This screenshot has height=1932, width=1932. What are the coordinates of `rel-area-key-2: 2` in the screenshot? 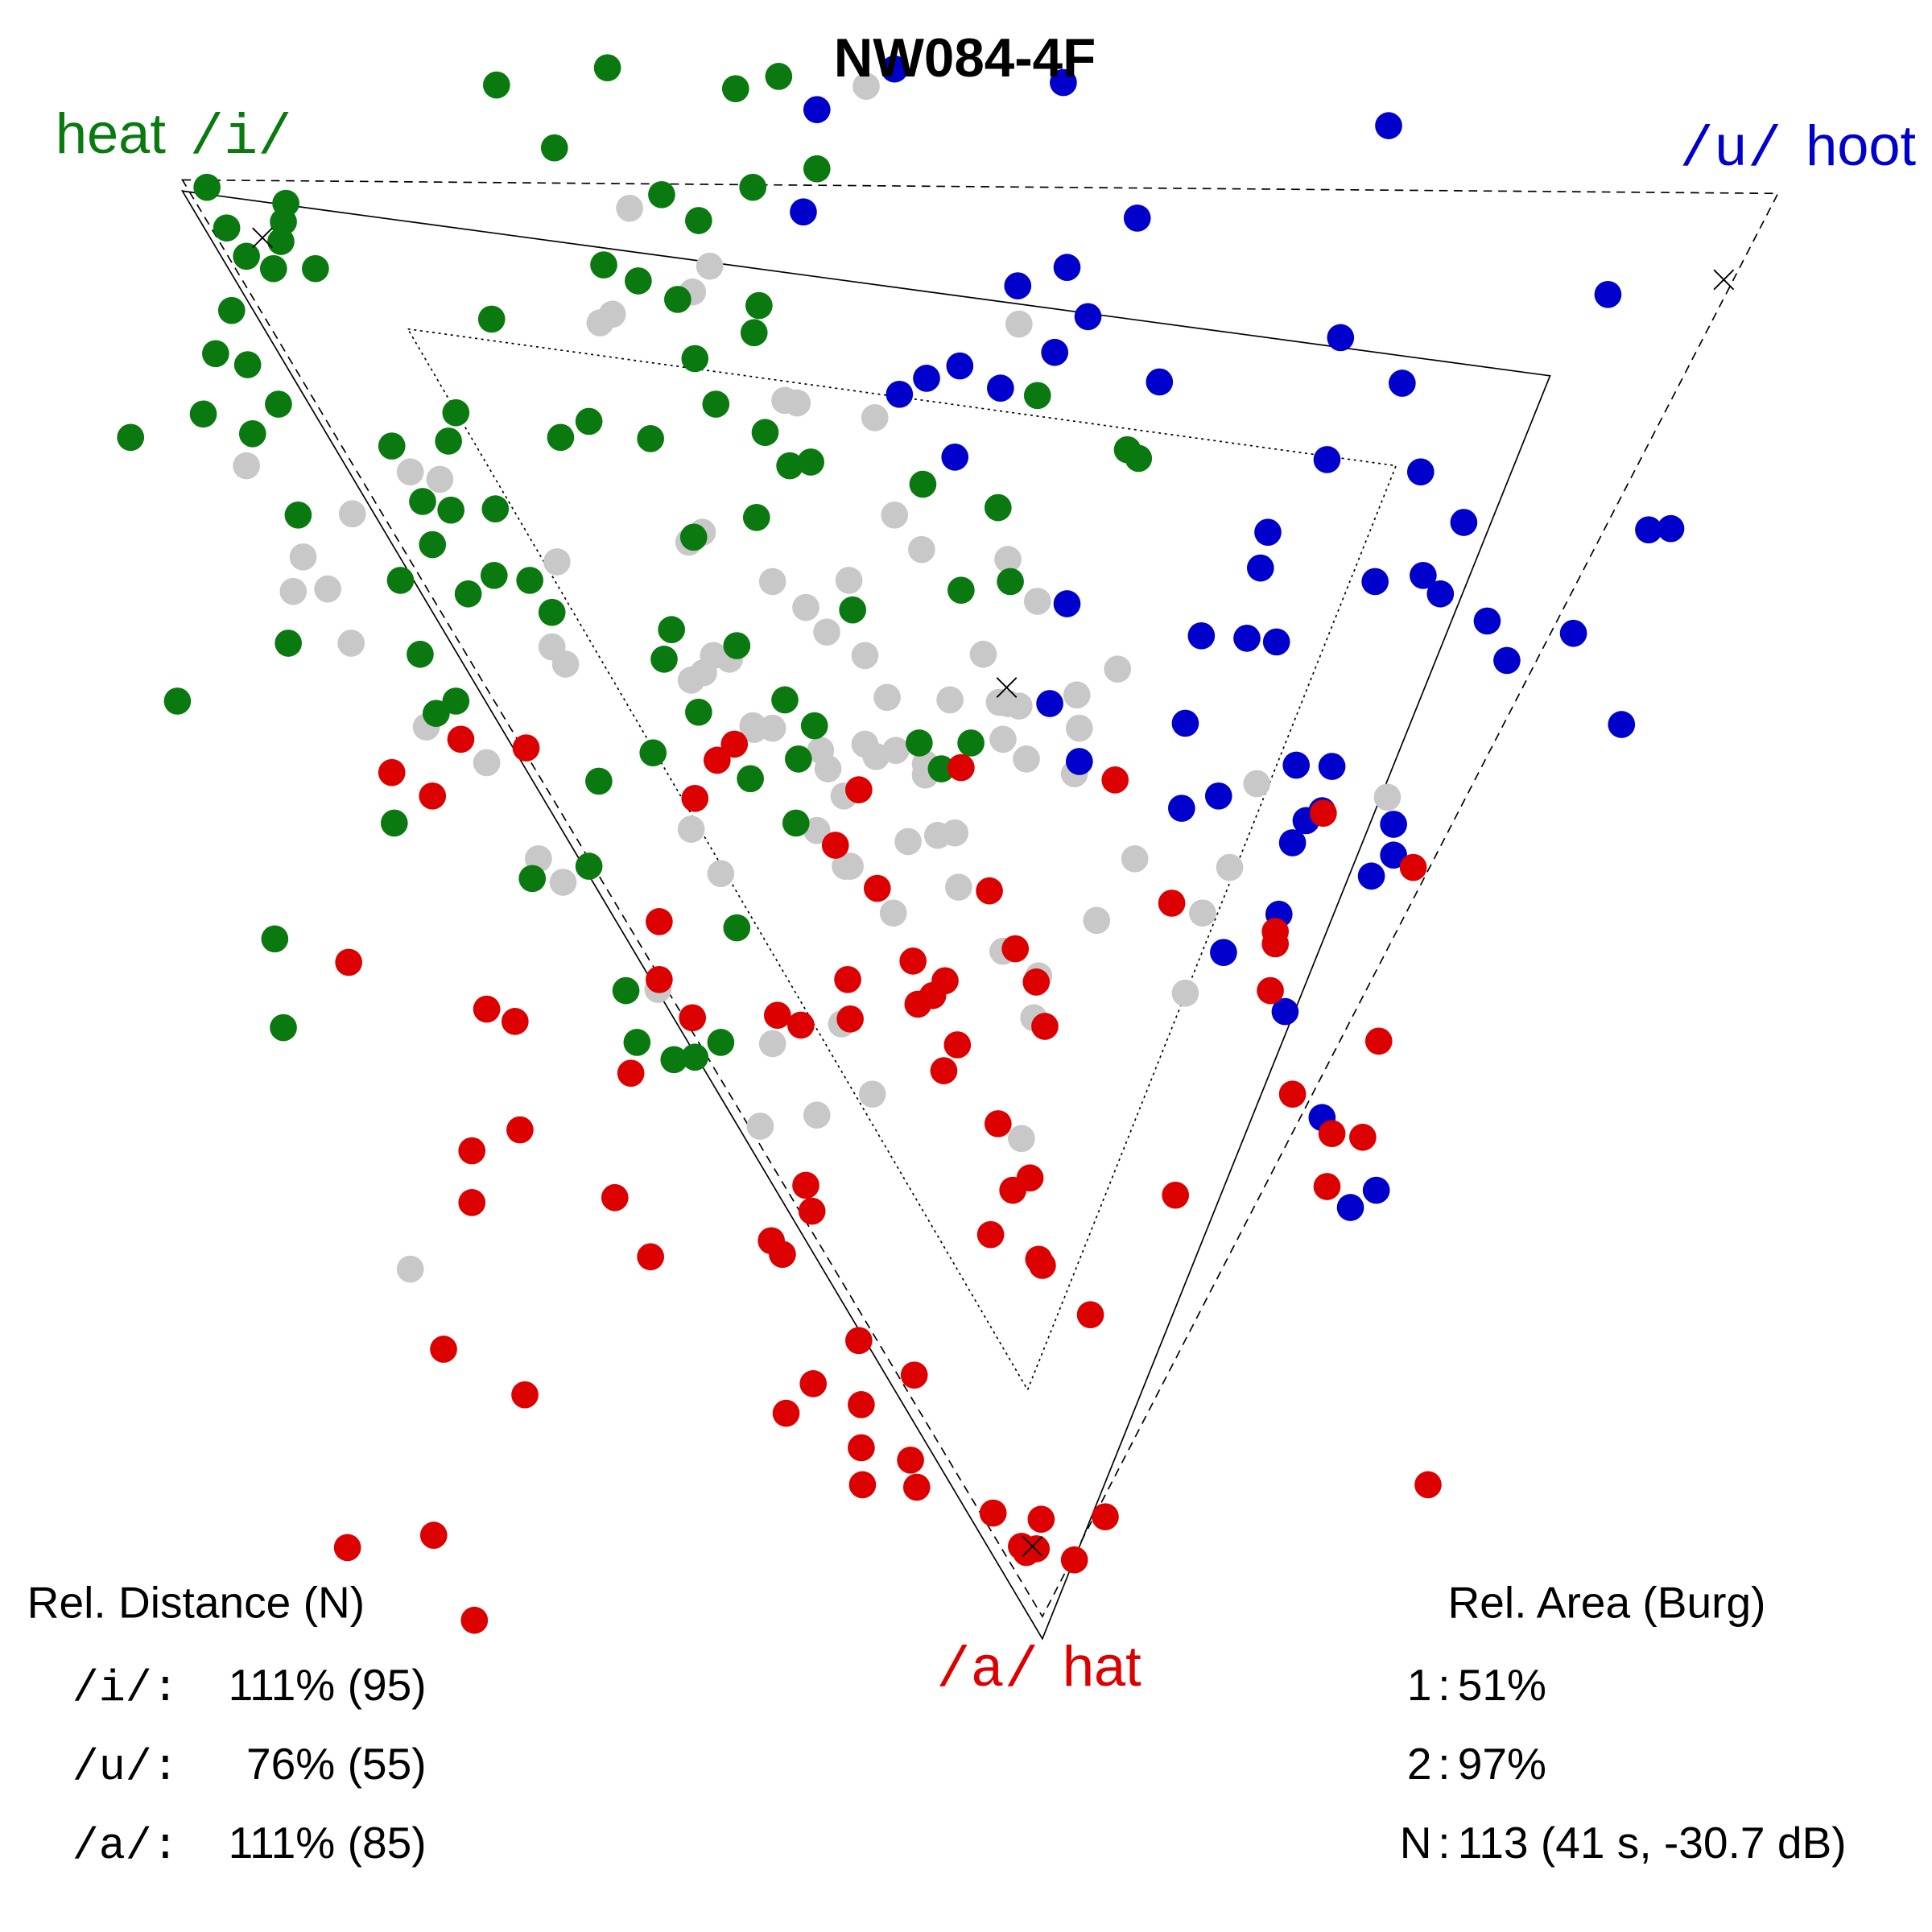 It's located at (1419, 1764).